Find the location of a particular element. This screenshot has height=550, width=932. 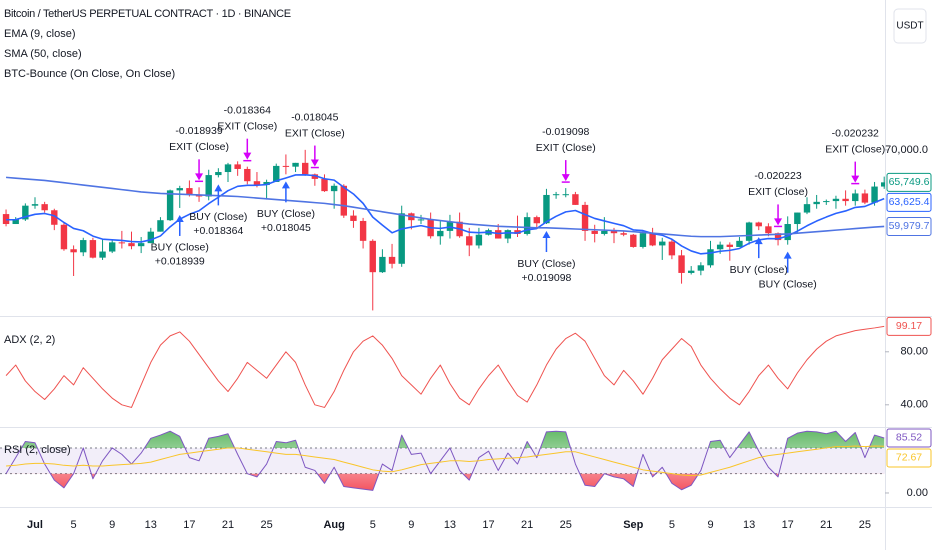

buy-profit: +0.018045 is located at coordinates (286, 228).